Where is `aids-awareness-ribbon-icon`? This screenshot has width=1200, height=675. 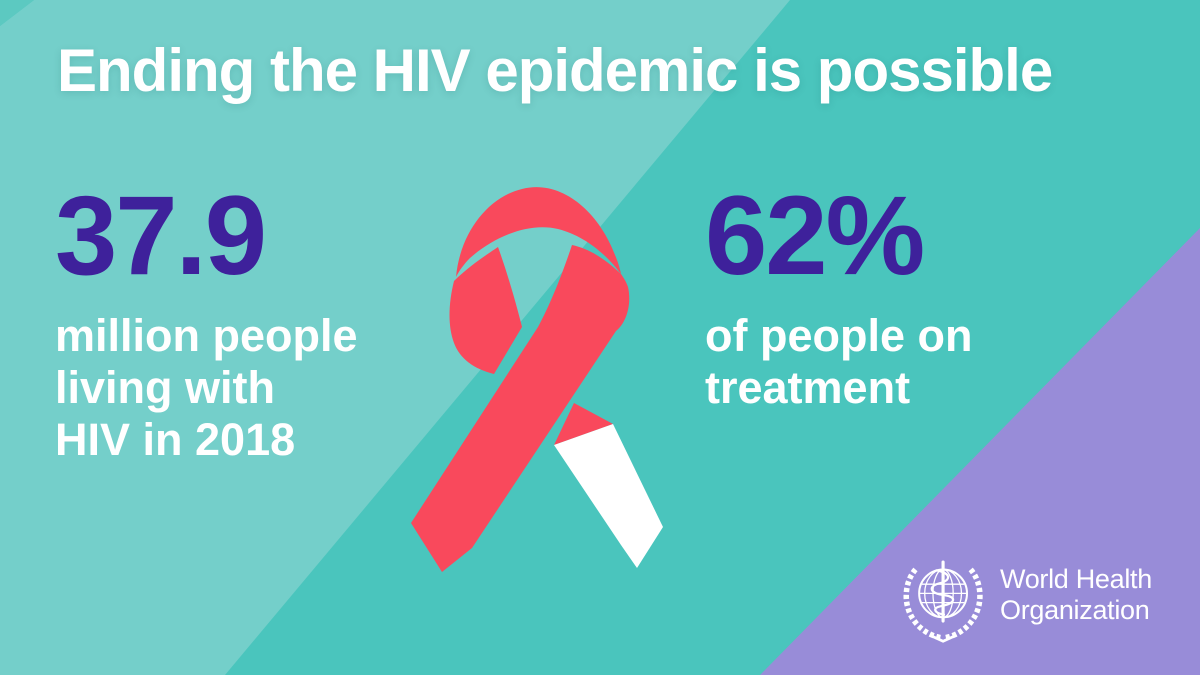 aids-awareness-ribbon-icon is located at coordinates (537, 379).